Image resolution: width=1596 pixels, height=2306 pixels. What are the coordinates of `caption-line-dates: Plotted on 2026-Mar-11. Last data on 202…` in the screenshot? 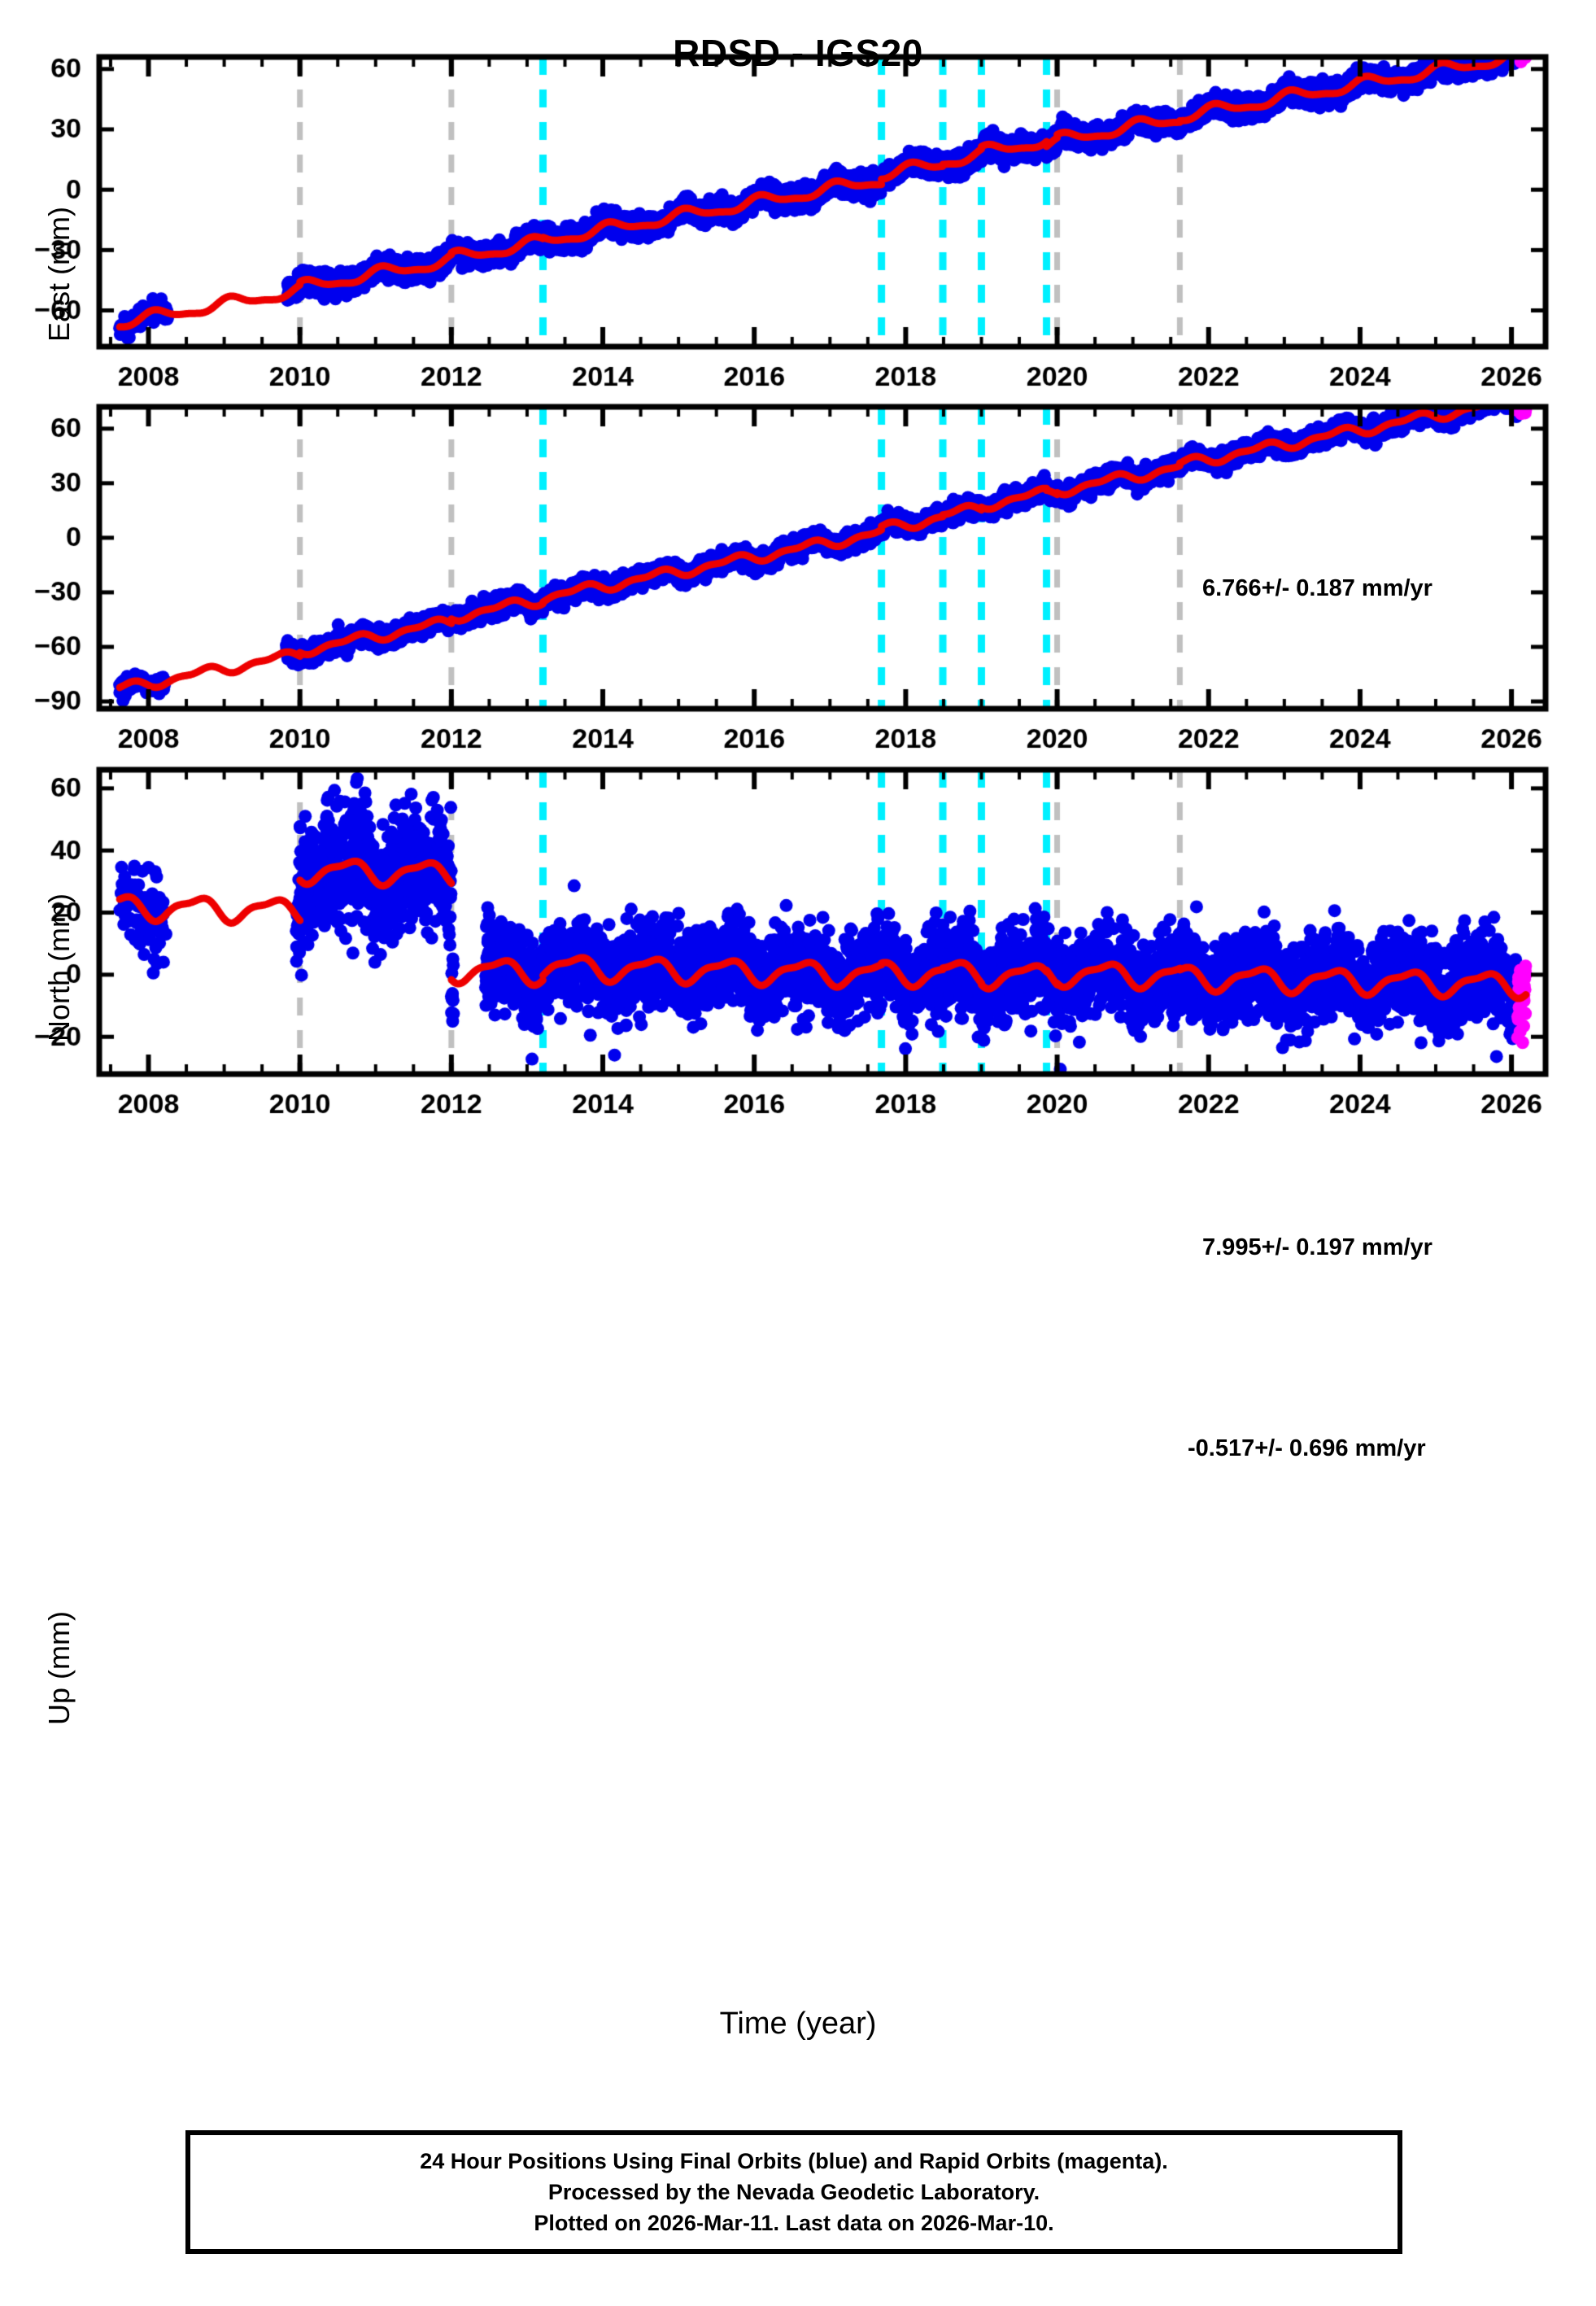 It's located at (794, 2223).